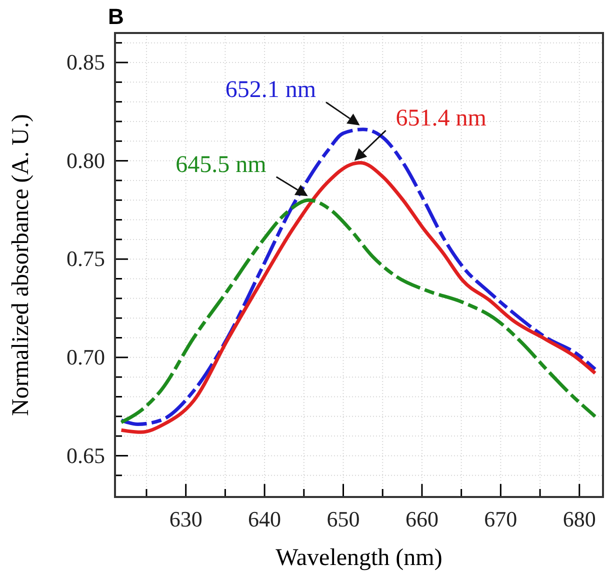 Image resolution: width=610 pixels, height=575 pixels. Describe the element at coordinates (21, 265) in the screenshot. I see `y-axis-title: Normalized absorbance (A. U.)` at that location.